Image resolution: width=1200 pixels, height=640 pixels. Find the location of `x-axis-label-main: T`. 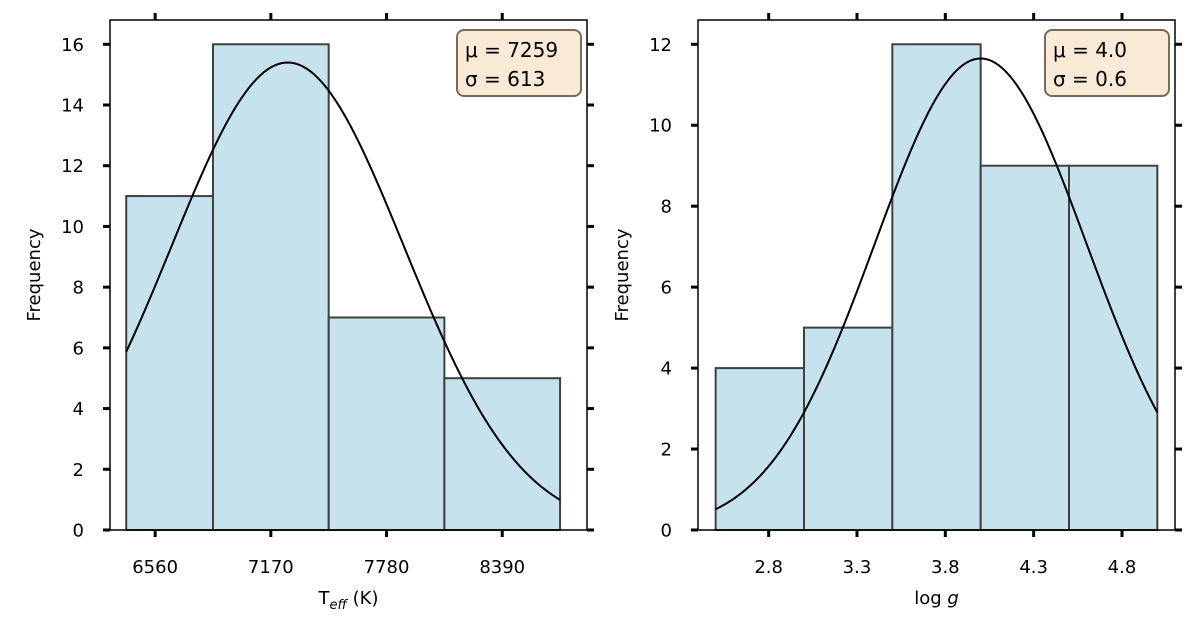

x-axis-label-main: T is located at coordinates (324, 598).